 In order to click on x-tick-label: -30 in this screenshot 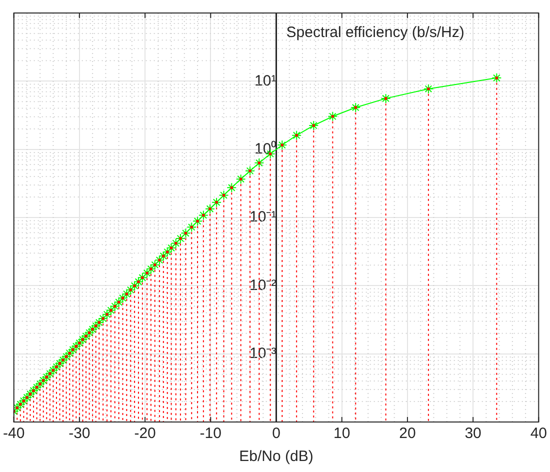, I will do `click(79, 433)`.